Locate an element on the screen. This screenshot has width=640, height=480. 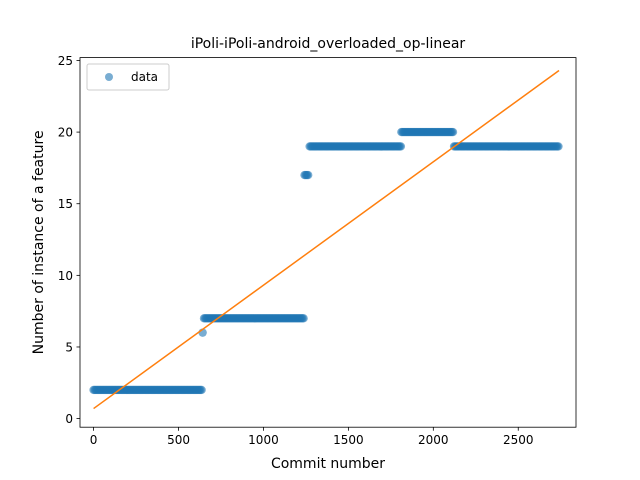
x-tick-label: 2000 is located at coordinates (433, 440).